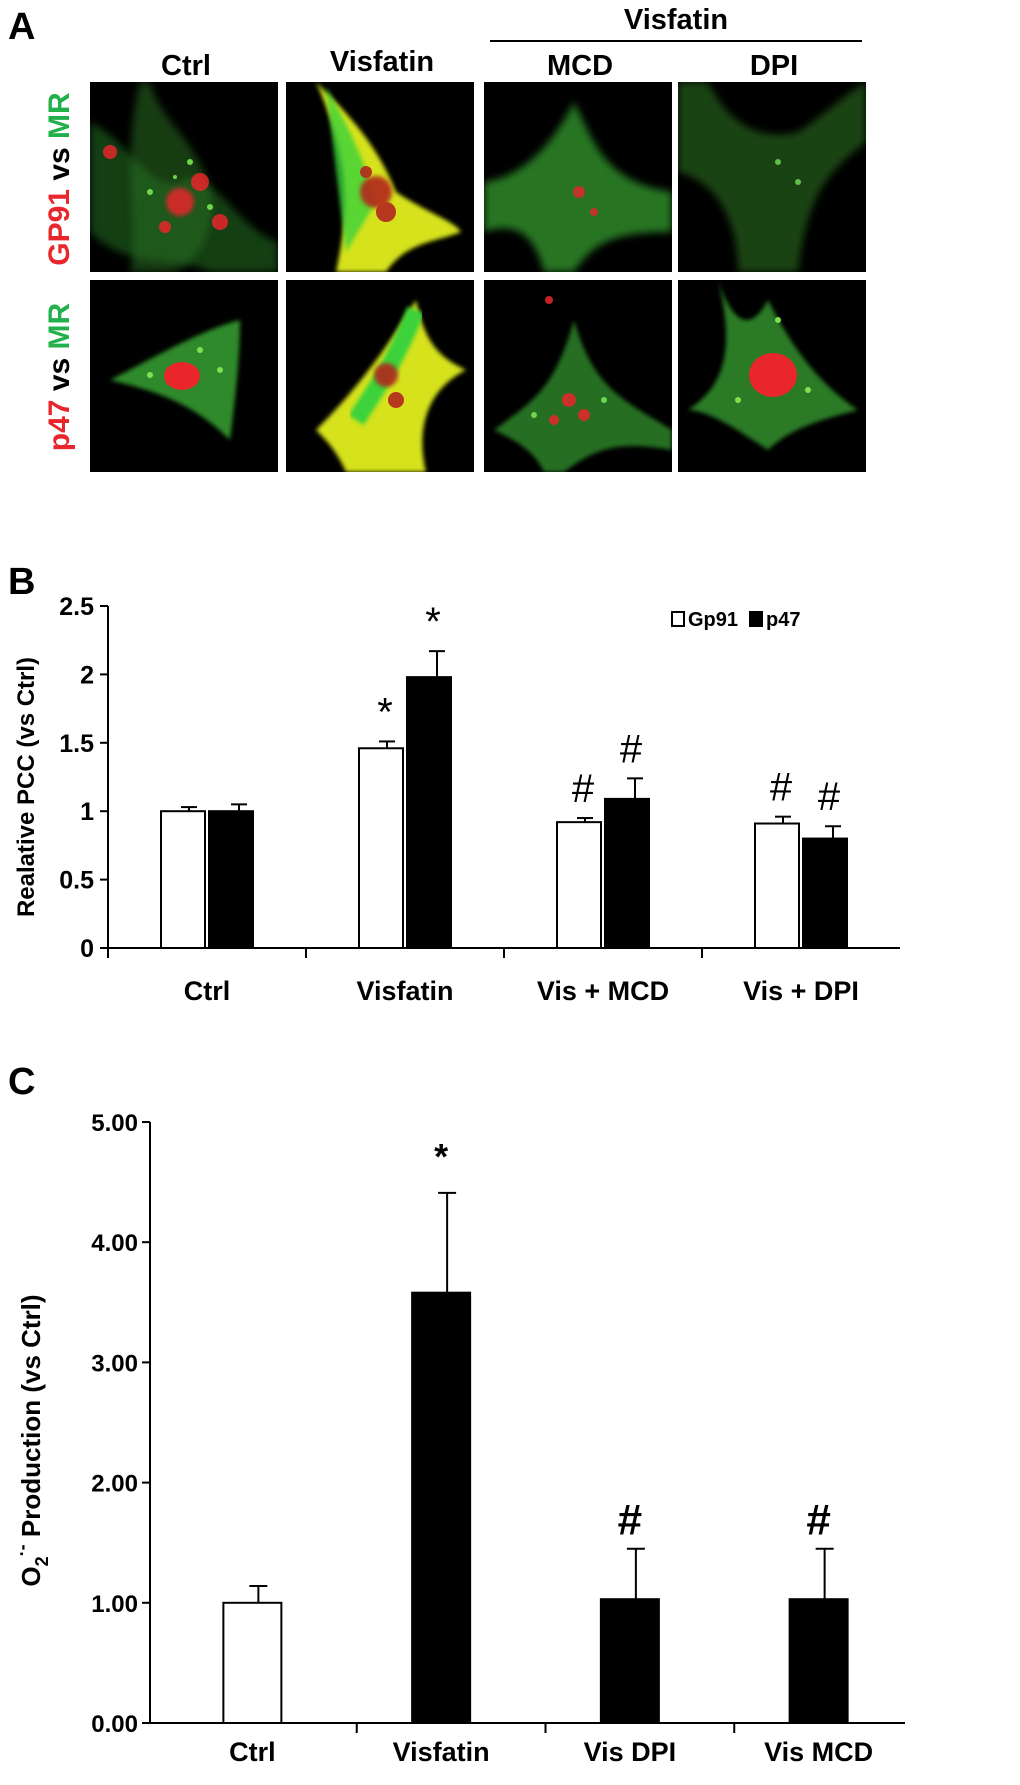 The image size is (1020, 1785). What do you see at coordinates (578, 177) in the screenshot?
I see `tile-gp91-mcd` at bounding box center [578, 177].